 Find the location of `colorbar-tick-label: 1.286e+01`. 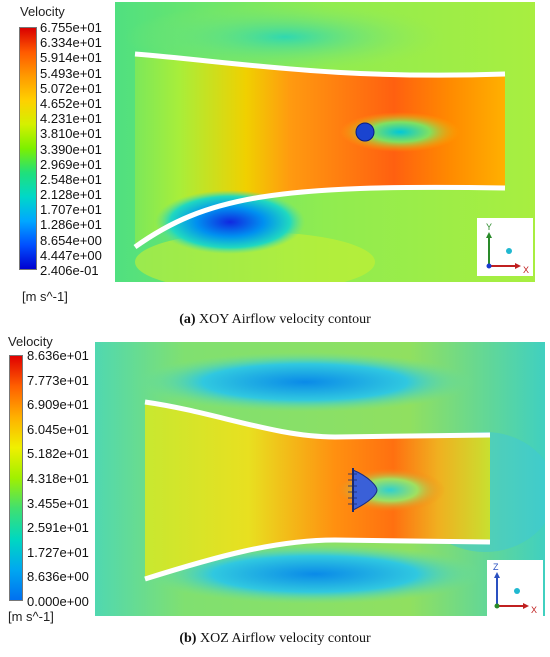

colorbar-tick-label: 1.286e+01 is located at coordinates (71, 225).